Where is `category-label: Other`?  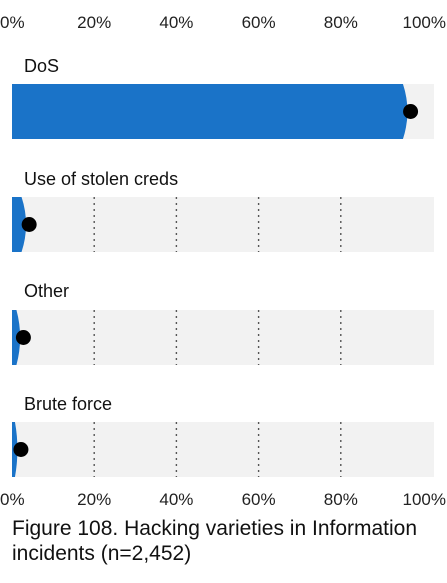
category-label: Other is located at coordinates (46, 291).